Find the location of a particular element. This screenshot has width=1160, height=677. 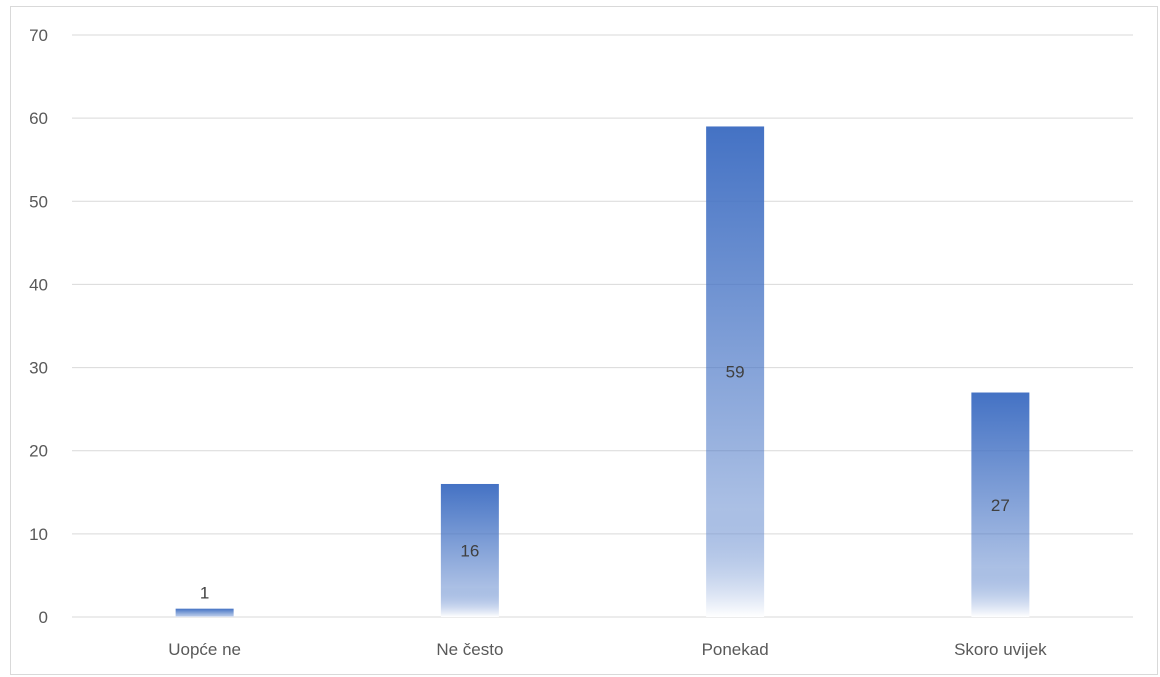

y-tick-label: 0 is located at coordinates (43, 617).